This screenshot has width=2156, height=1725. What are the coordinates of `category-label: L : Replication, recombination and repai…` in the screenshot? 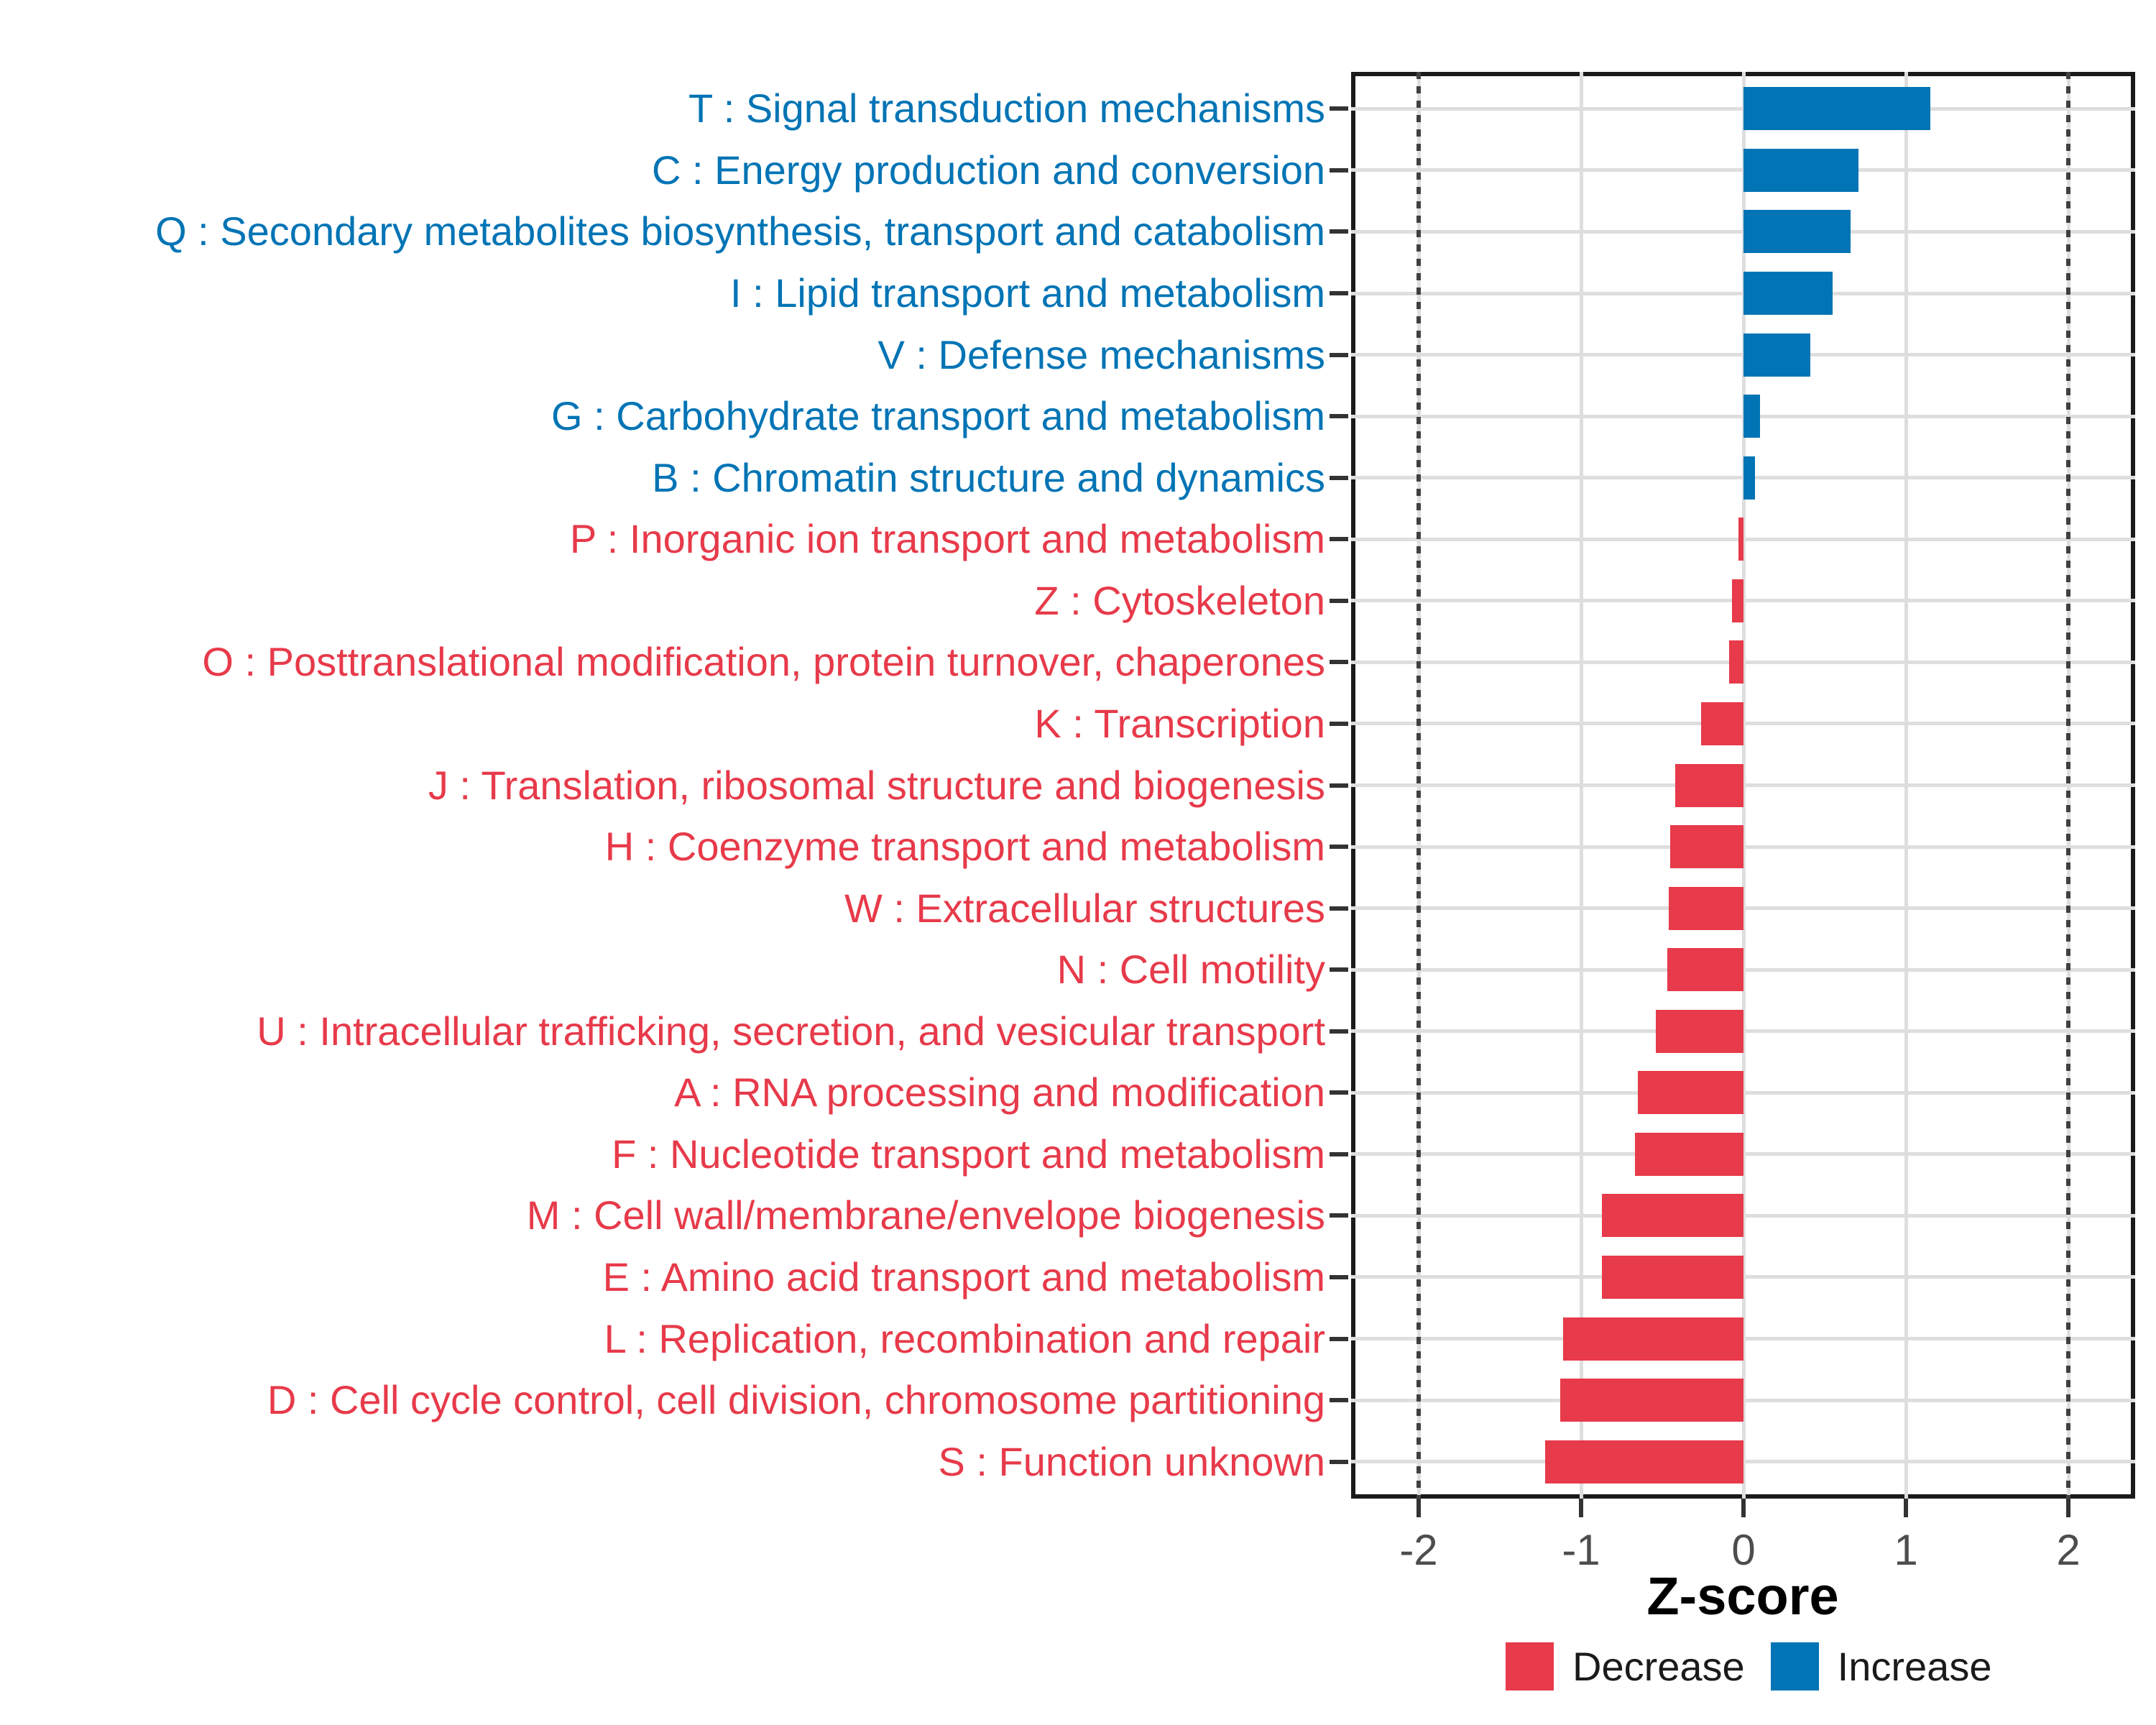 It's located at (964, 1338).